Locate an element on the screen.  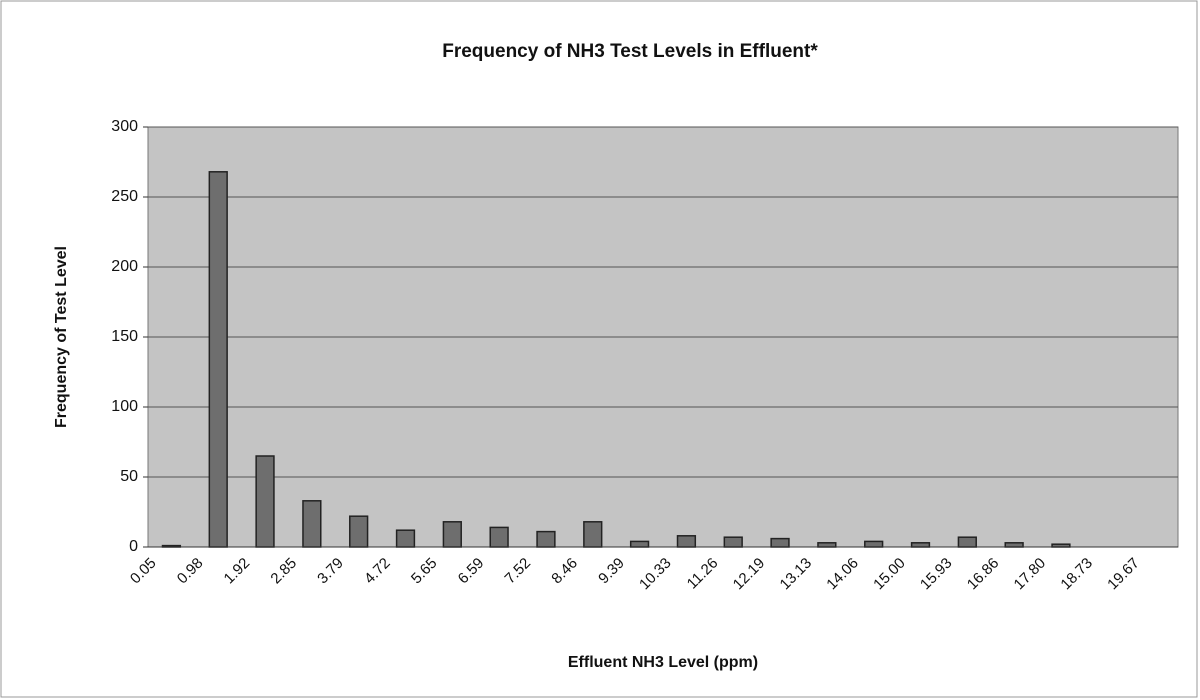
y-axis-title: Frequency of Test Level is located at coordinates (61, 337).